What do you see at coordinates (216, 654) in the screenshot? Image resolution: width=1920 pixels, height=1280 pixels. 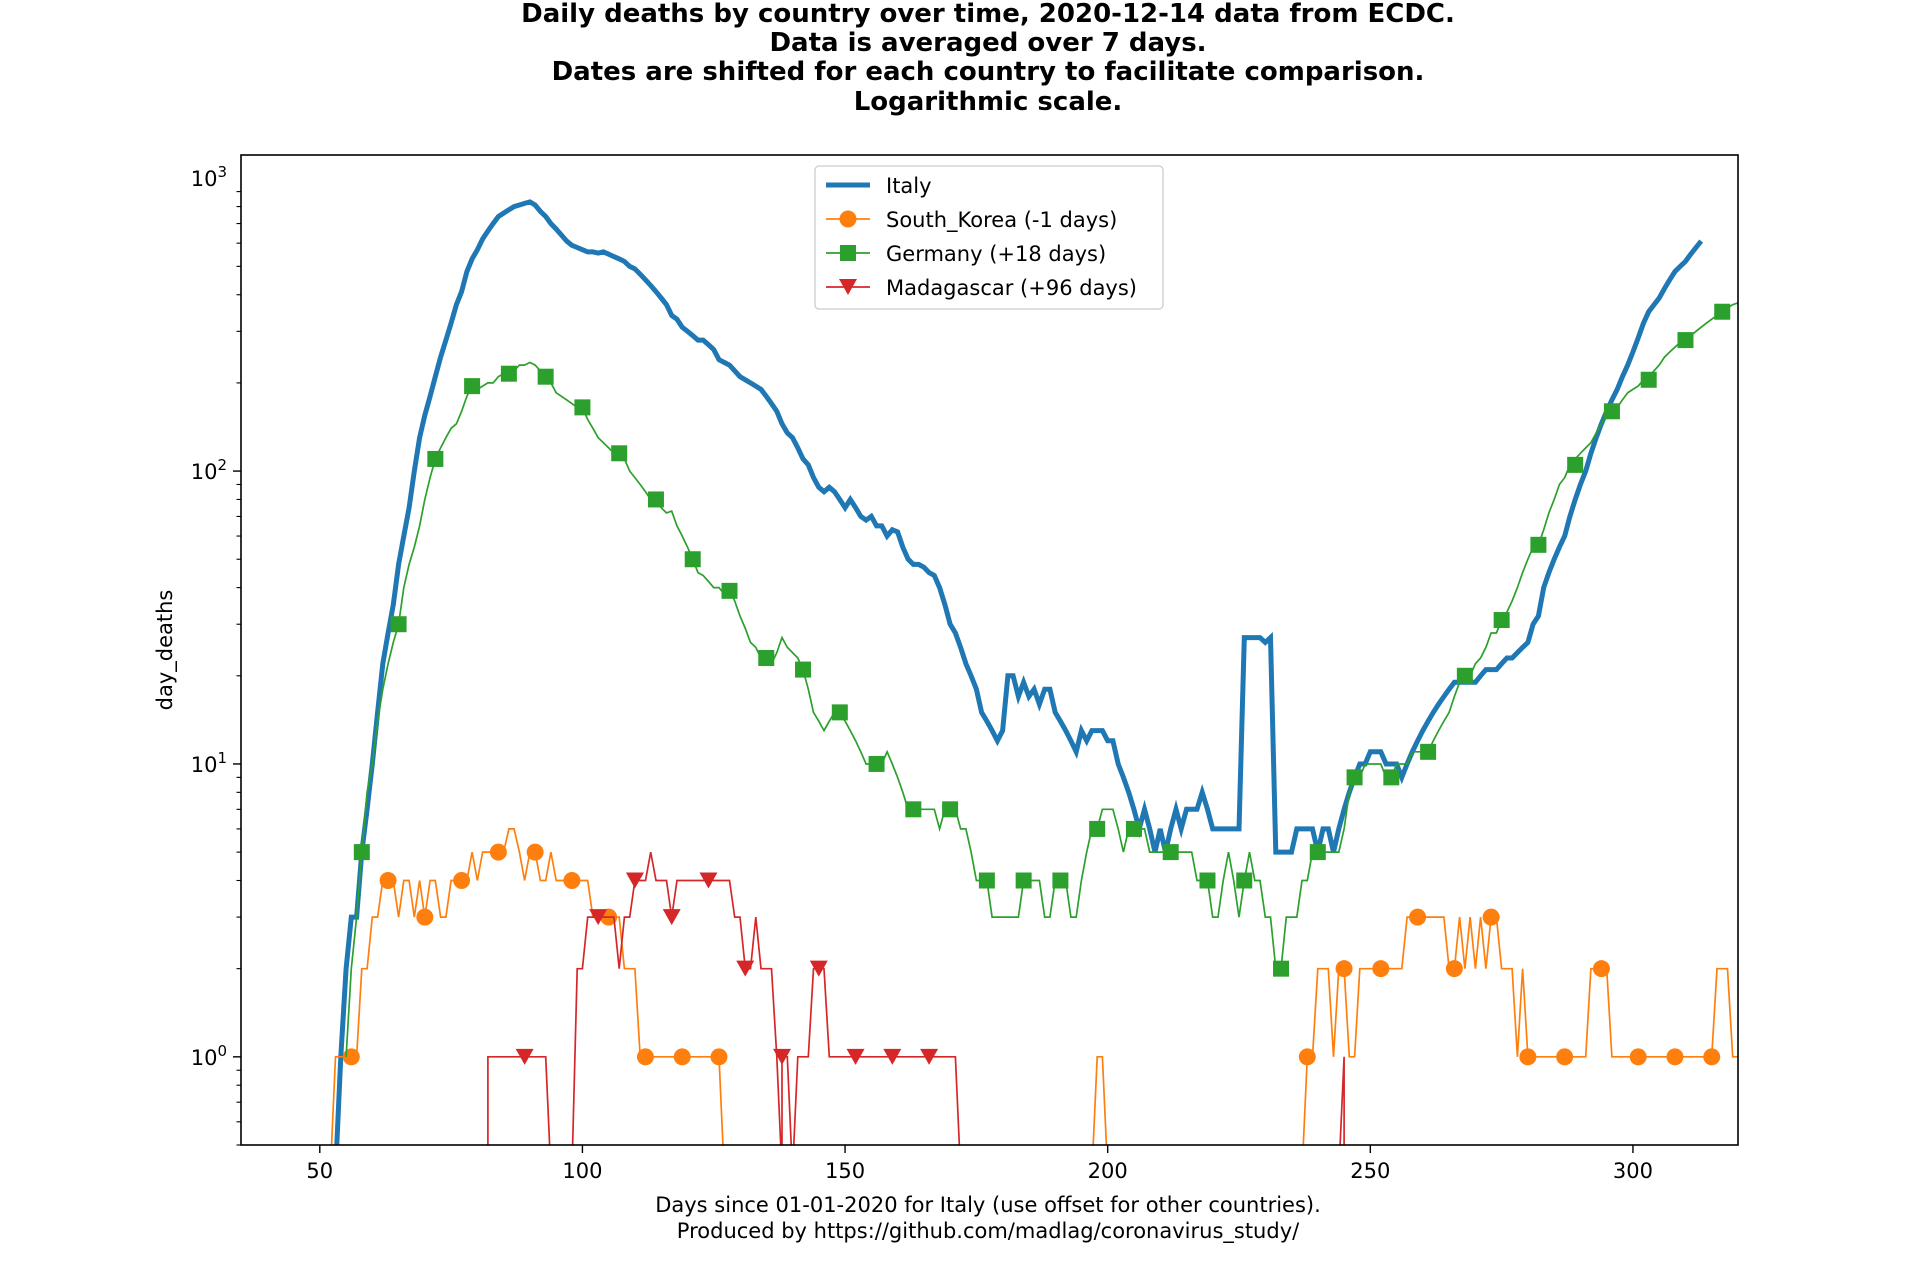 I see `y-axis: 10⁰ 10¹ 10² 10³` at bounding box center [216, 654].